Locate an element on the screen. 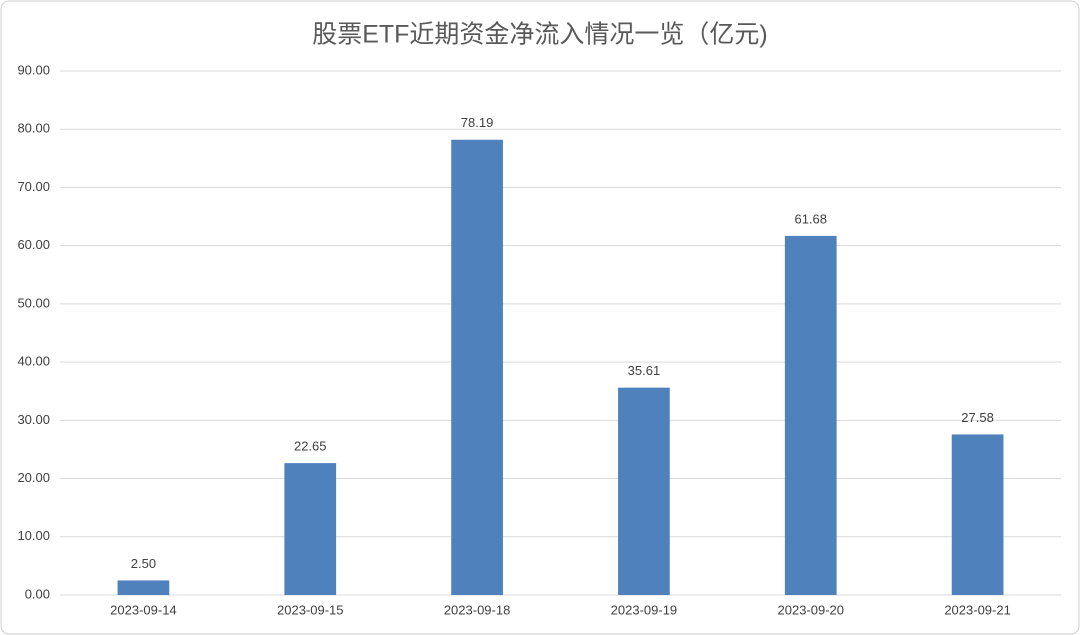 This screenshot has height=635, width=1080. x-tick-label: 2023-09-21 is located at coordinates (977, 609).